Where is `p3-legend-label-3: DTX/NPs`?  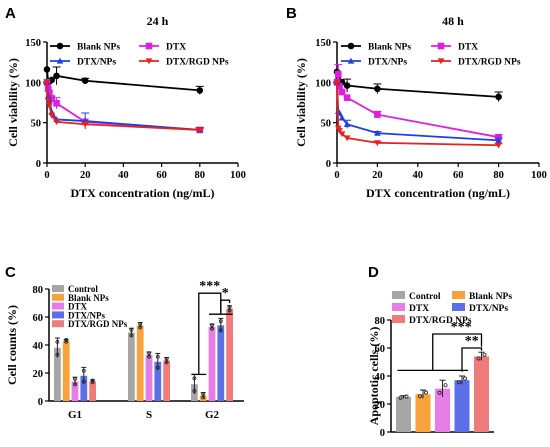
p3-legend-label-3: DTX/NPs is located at coordinates (488, 309).